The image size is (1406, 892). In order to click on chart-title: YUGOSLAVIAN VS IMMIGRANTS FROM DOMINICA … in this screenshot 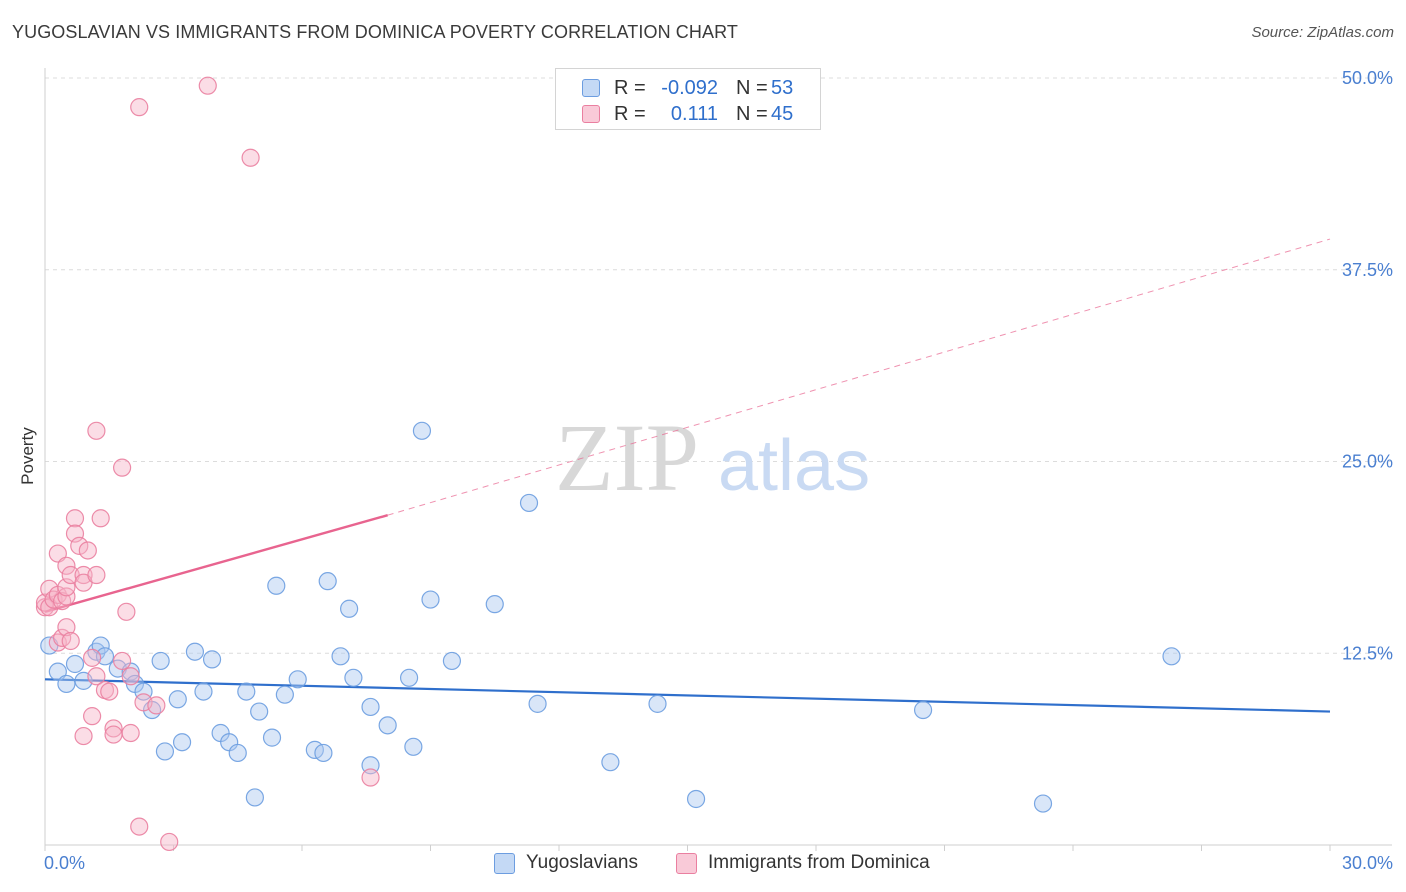, I will do `click(375, 32)`.